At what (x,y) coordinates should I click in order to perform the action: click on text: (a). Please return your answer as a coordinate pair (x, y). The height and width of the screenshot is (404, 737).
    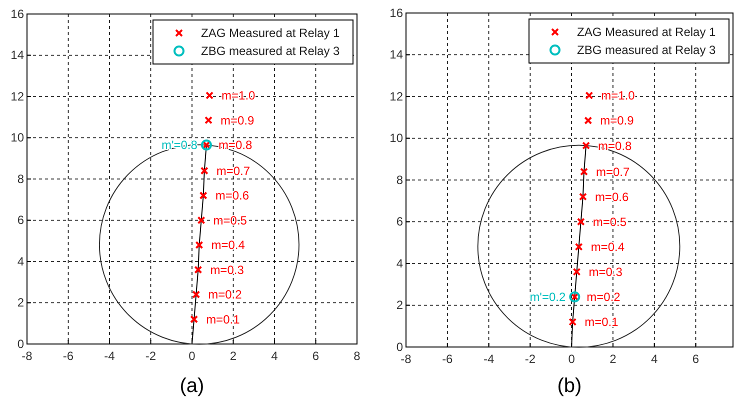
    Looking at the image, I should click on (192, 386).